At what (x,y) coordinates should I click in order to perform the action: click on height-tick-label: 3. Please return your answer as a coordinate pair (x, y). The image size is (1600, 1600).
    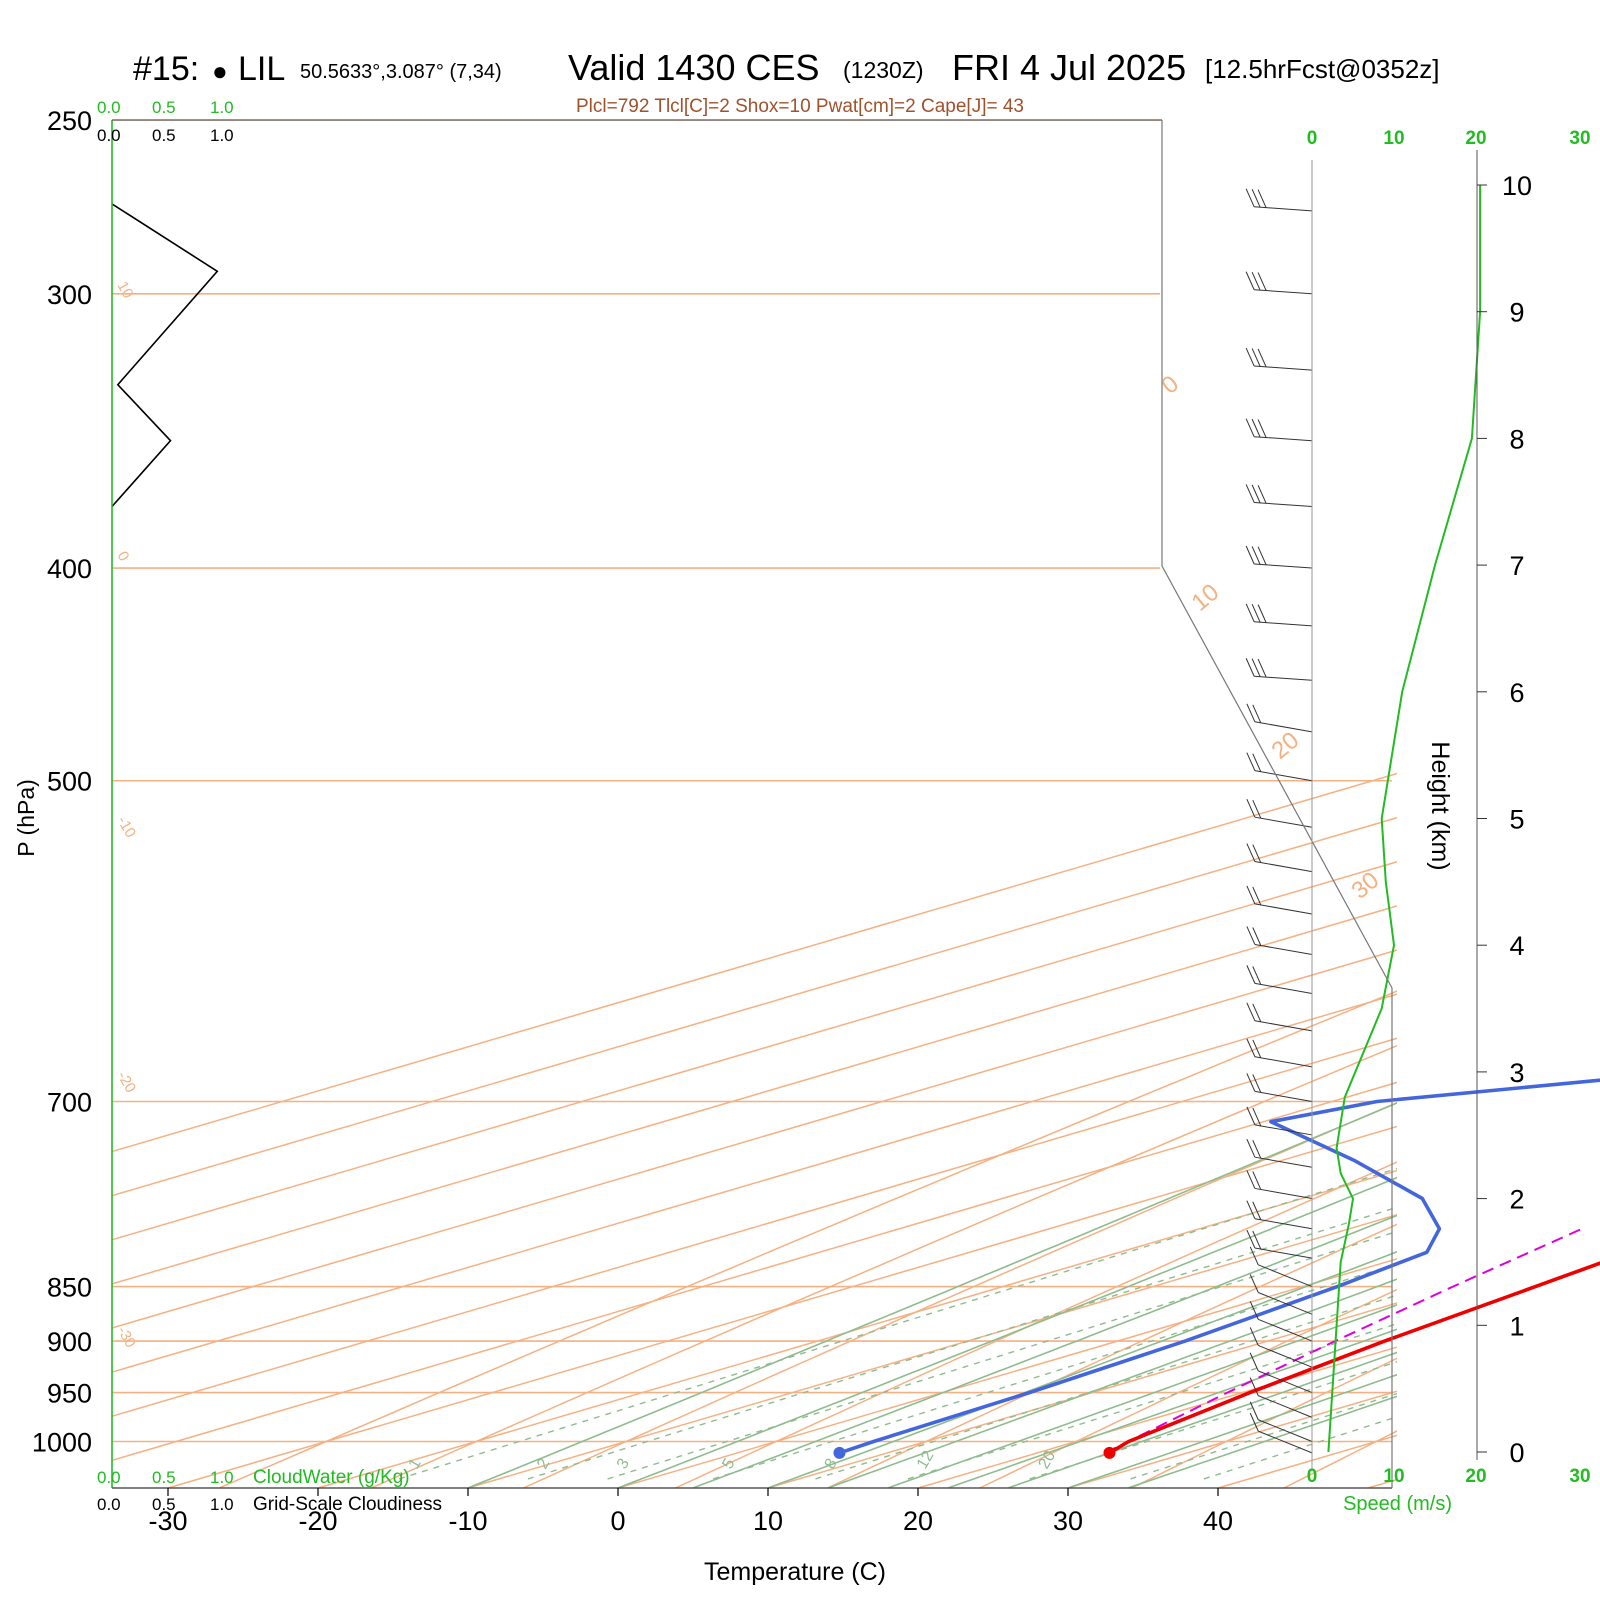
    Looking at the image, I should click on (1516, 1073).